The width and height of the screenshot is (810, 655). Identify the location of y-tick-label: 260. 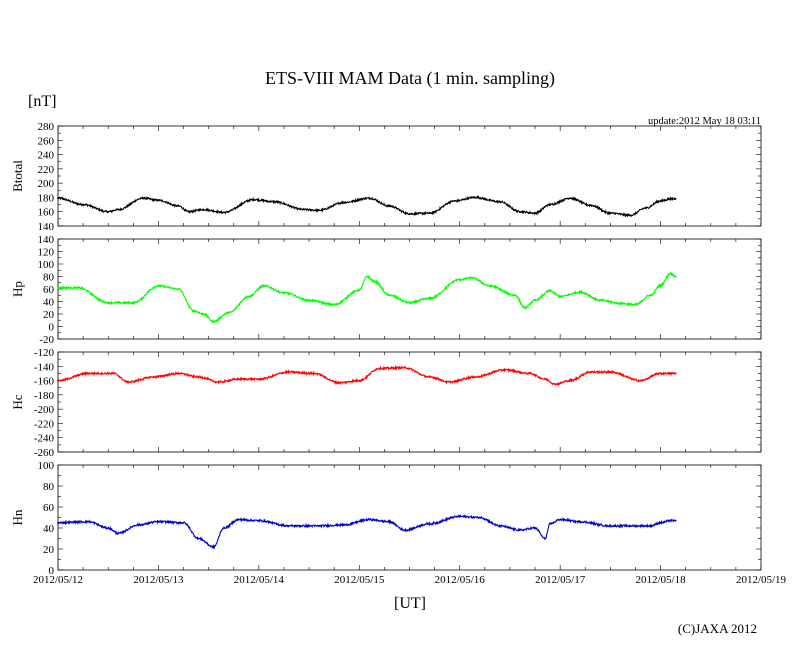
(46, 141).